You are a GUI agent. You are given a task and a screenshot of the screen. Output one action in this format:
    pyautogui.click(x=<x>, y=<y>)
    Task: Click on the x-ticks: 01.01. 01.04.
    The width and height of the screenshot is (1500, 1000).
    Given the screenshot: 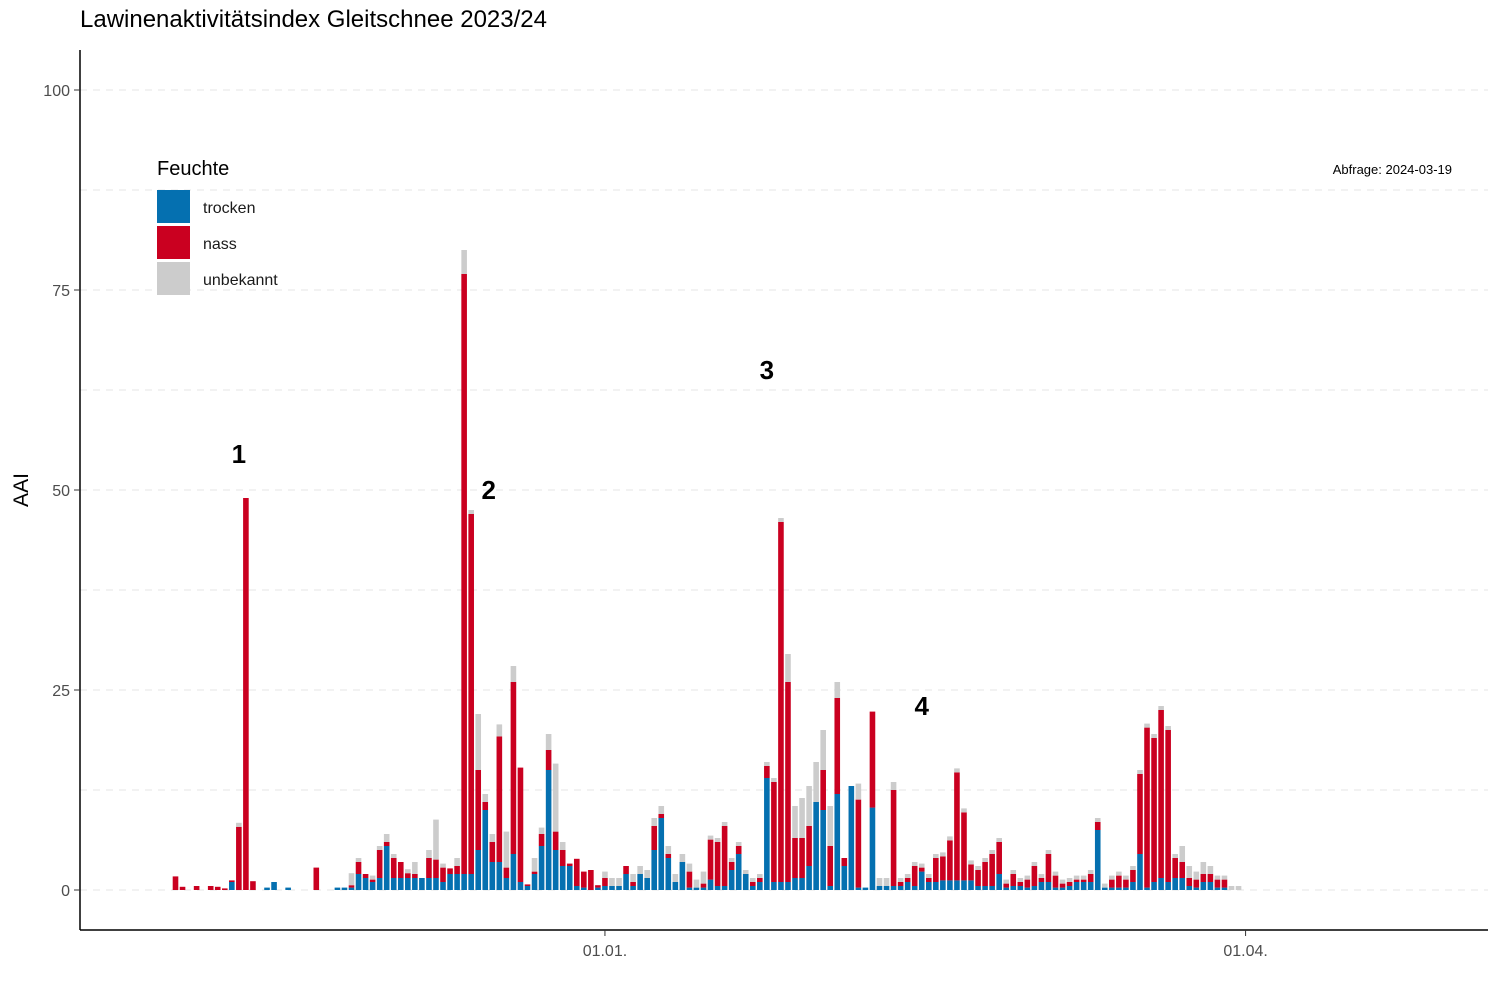 What is the action you would take?
    pyautogui.click(x=925, y=945)
    